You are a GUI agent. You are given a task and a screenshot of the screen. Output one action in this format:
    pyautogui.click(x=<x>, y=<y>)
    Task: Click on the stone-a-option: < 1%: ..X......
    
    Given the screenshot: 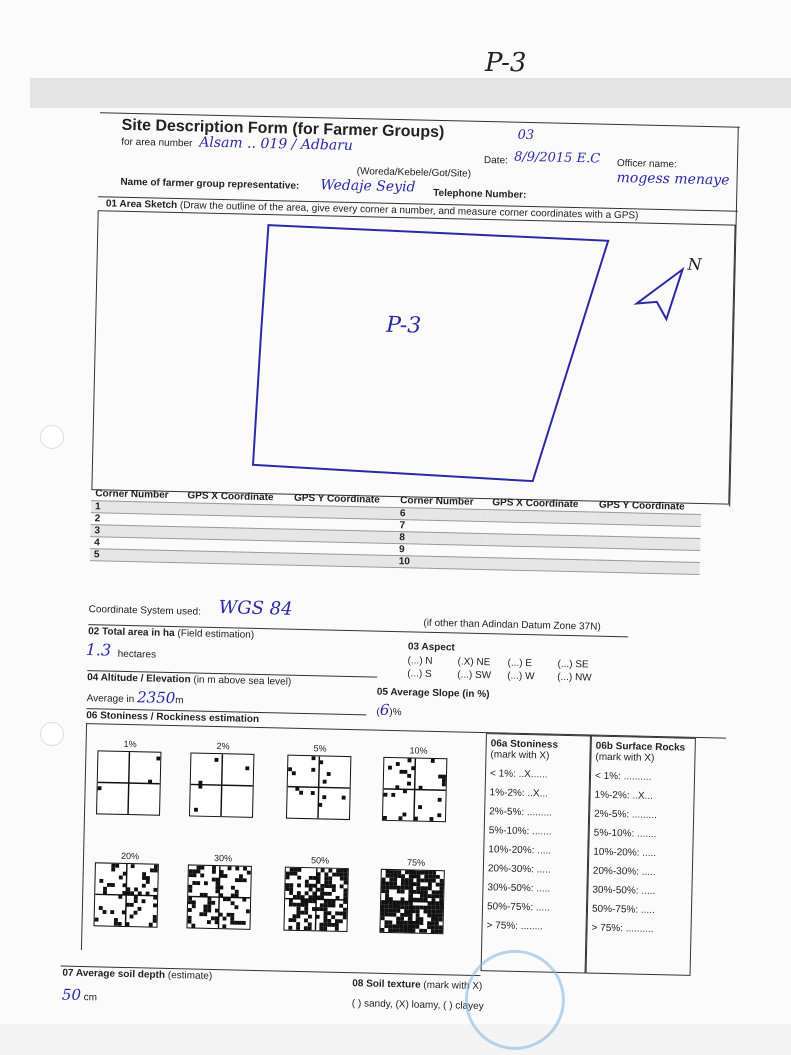 What is the action you would take?
    pyautogui.click(x=518, y=774)
    